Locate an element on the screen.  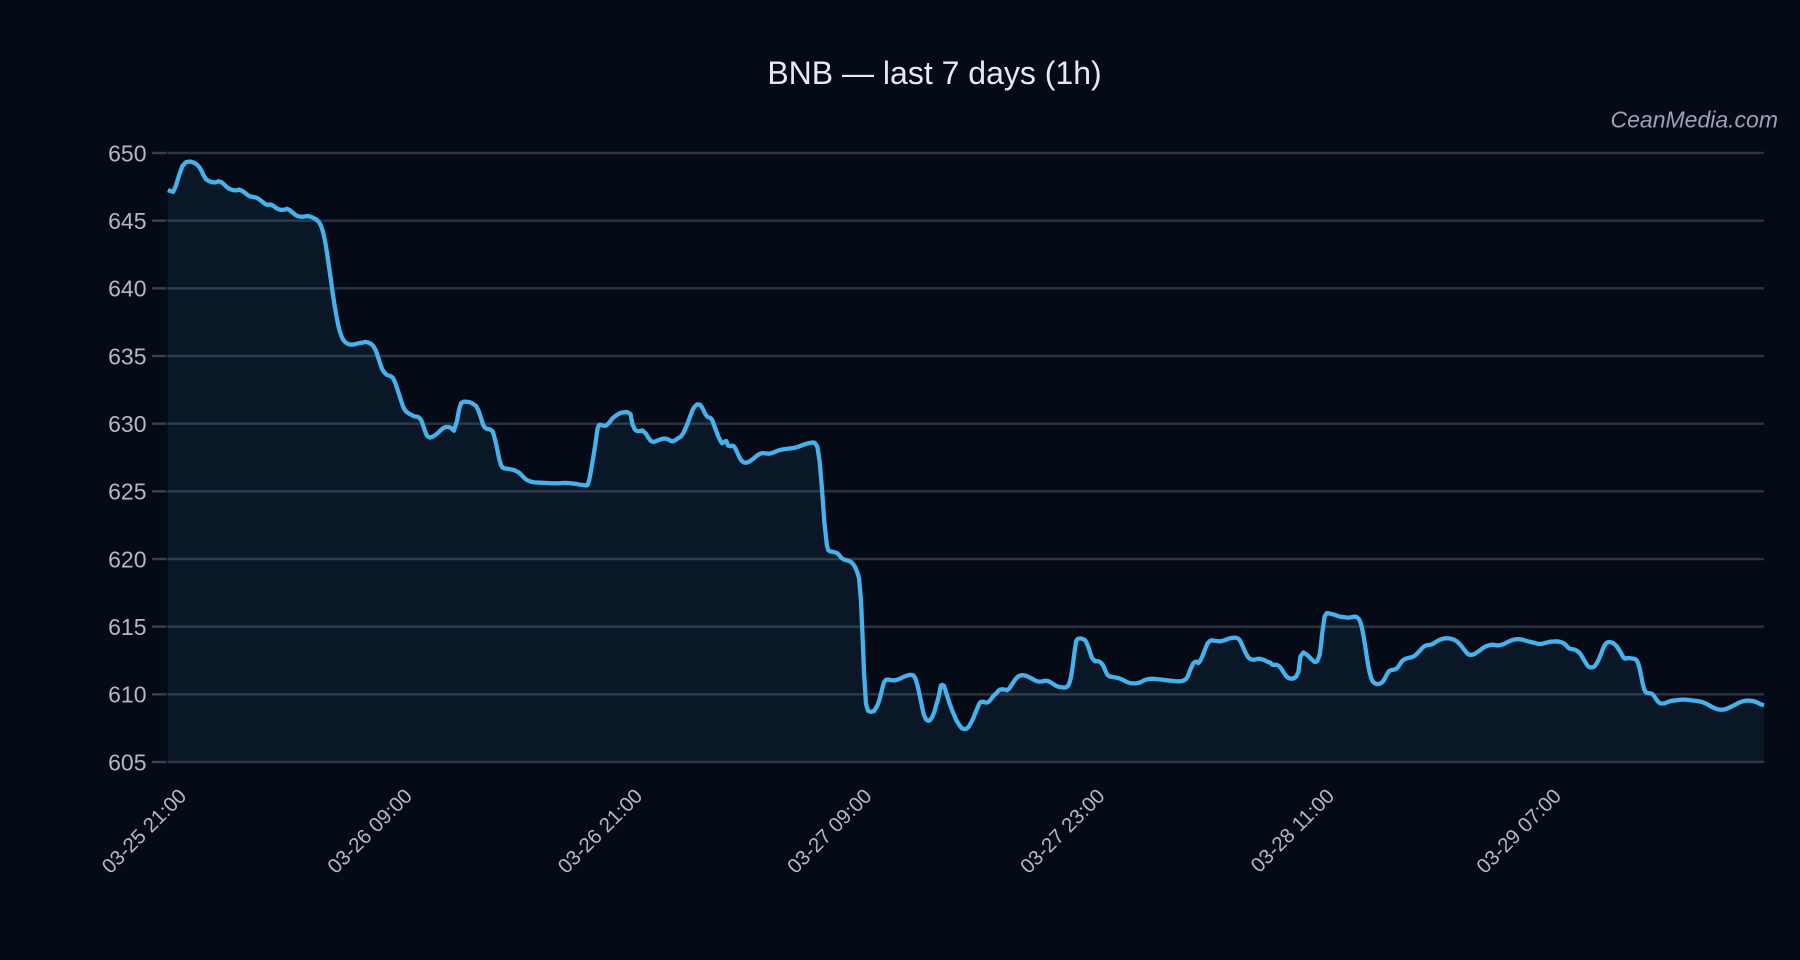
svg-text: 610 is located at coordinates (127, 695).